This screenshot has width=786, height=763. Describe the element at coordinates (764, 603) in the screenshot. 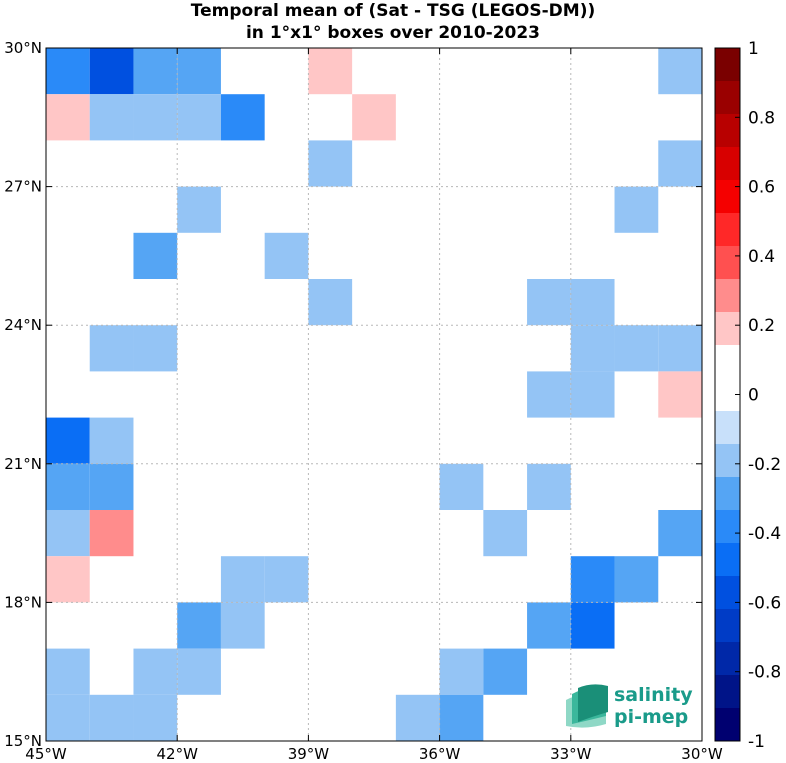

I see `colorbar-label: -0.6` at that location.